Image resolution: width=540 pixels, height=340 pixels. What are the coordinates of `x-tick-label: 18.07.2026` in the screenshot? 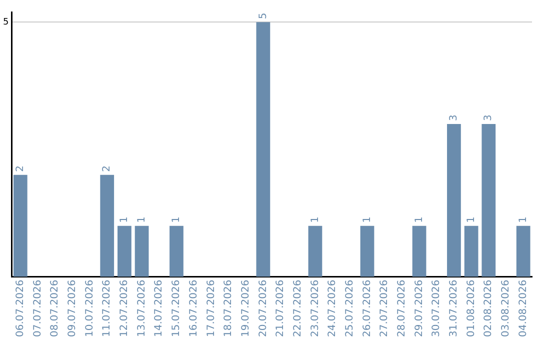 It's located at (228, 309).